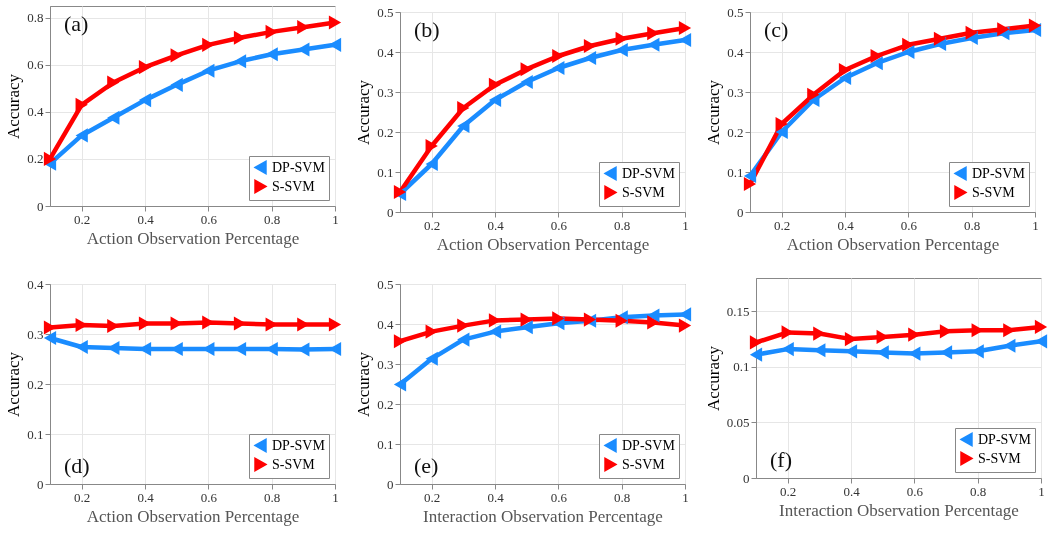 The width and height of the screenshot is (1050, 544). What do you see at coordinates (776, 29) in the screenshot?
I see `annotation: (c)` at bounding box center [776, 29].